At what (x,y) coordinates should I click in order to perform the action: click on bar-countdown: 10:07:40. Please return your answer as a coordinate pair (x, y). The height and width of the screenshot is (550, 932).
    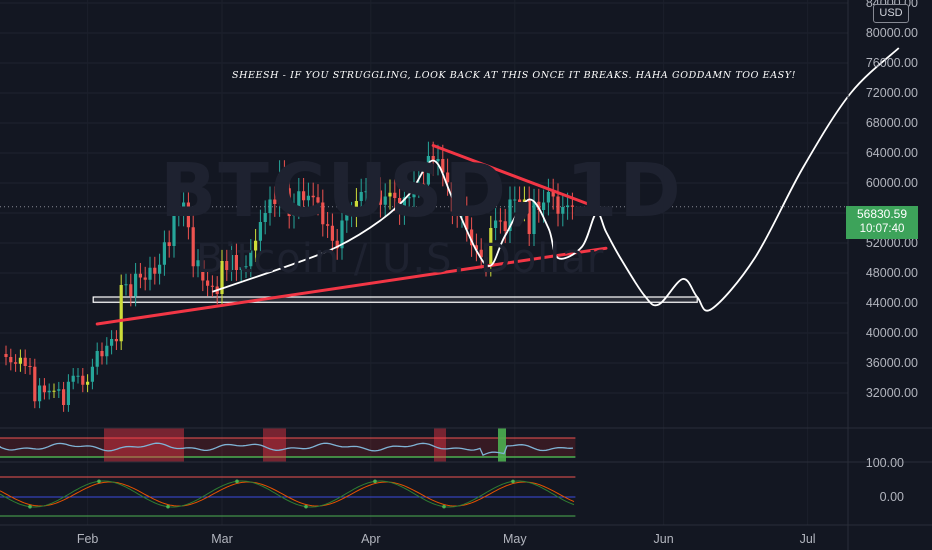
    Looking at the image, I should click on (882, 229).